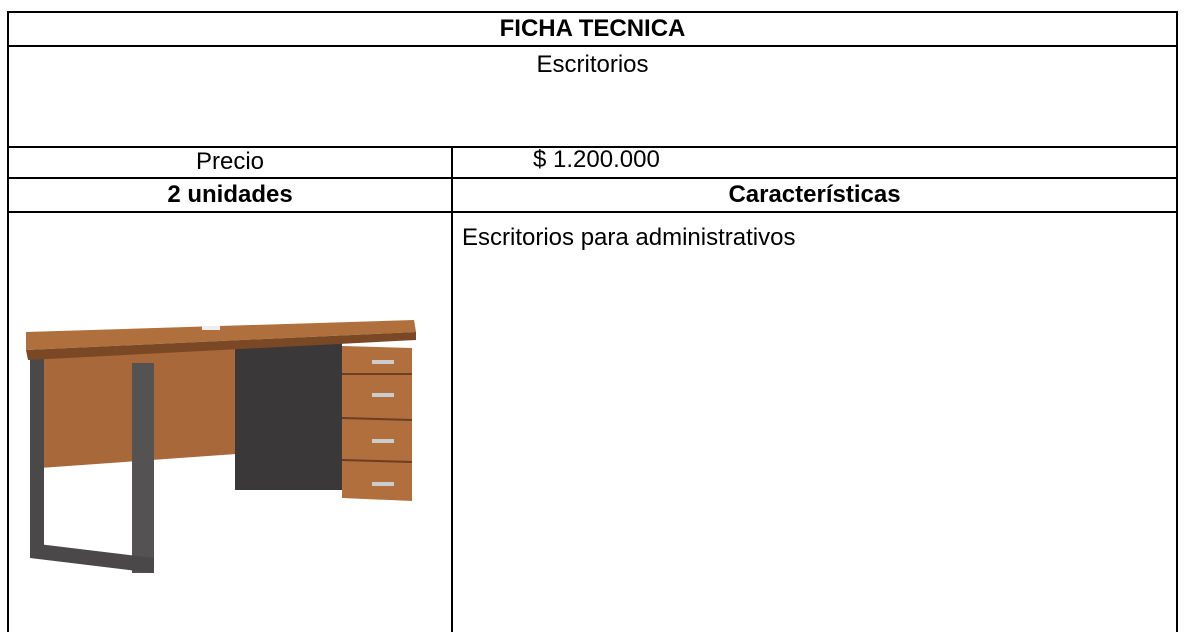 The width and height of the screenshot is (1185, 632). What do you see at coordinates (377, 423) in the screenshot?
I see `desk-drawers` at bounding box center [377, 423].